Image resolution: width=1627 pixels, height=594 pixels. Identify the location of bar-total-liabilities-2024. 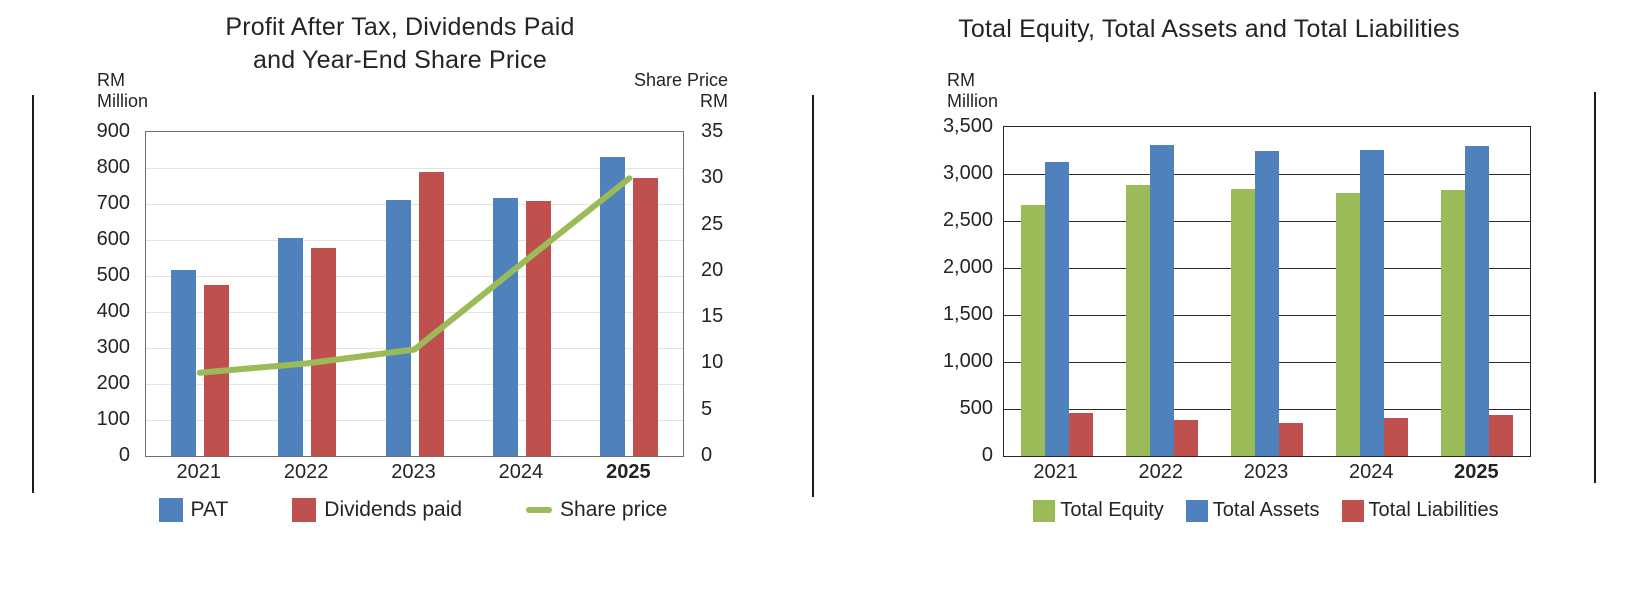
(1396, 437).